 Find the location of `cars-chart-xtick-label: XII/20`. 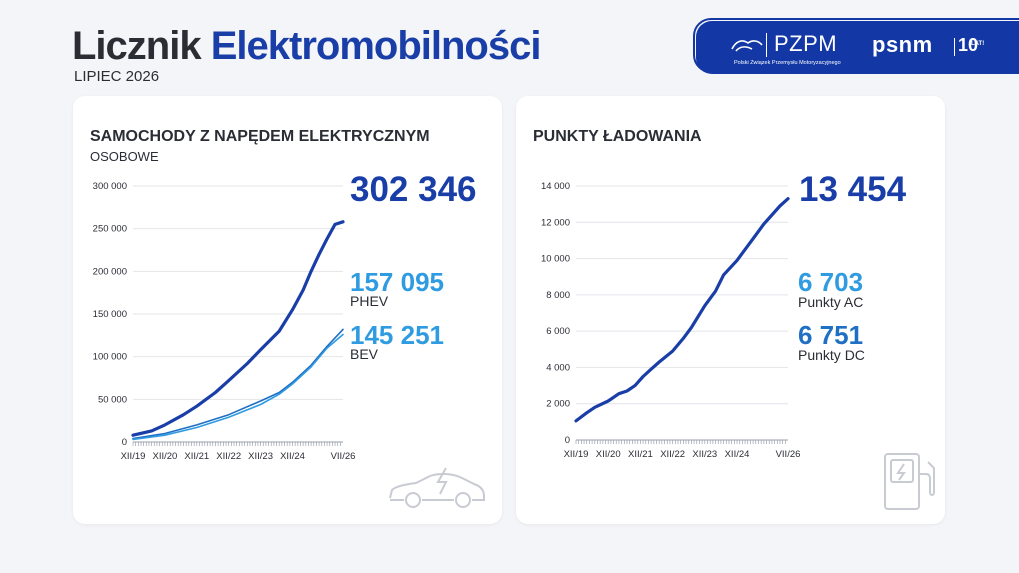

cars-chart-xtick-label: XII/20 is located at coordinates (164, 456).